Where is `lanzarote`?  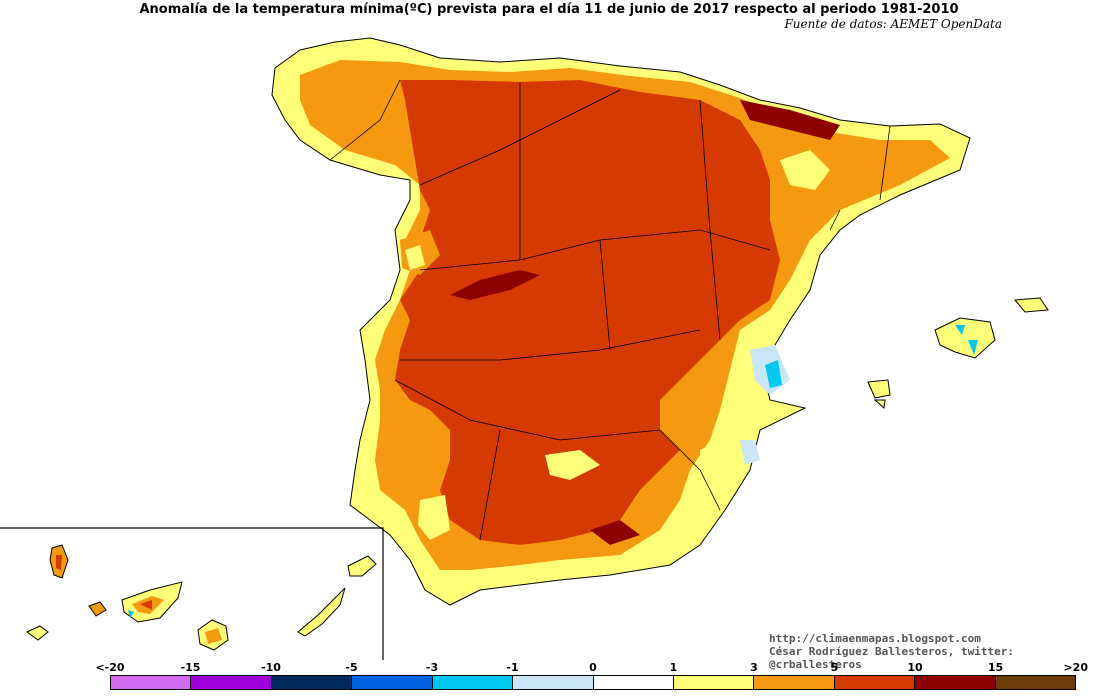
lanzarote is located at coordinates (362, 566).